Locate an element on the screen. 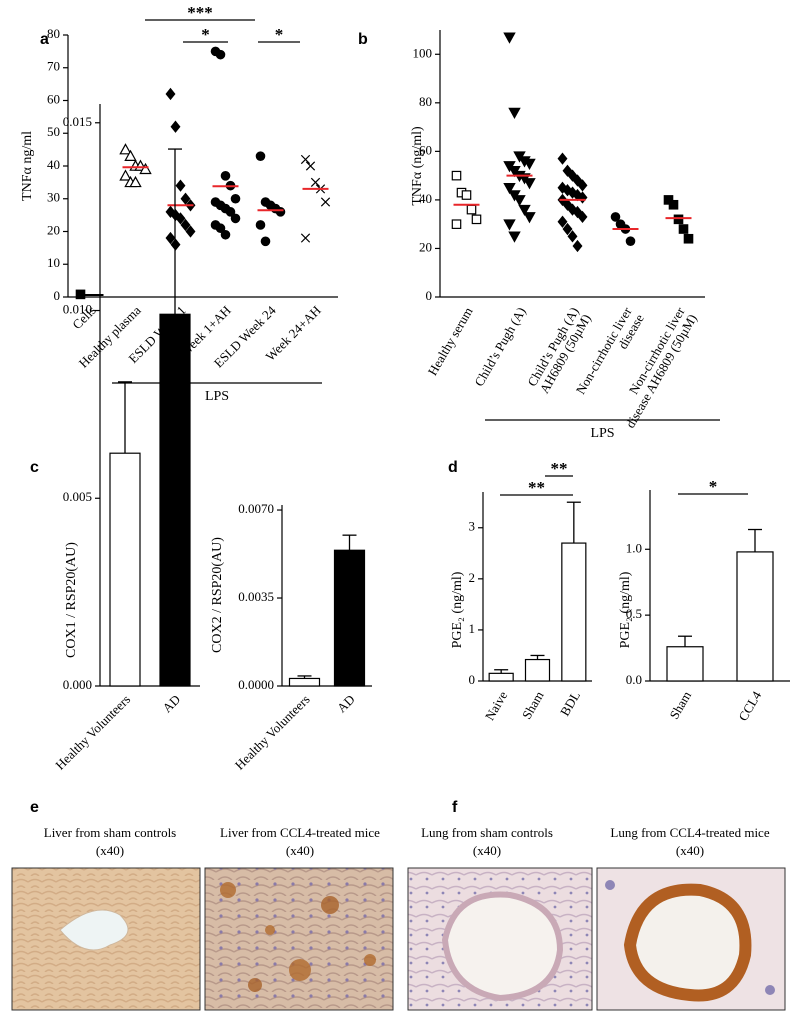  x-tick-label: Child’s Pugh (A) is located at coordinates (499, 346).